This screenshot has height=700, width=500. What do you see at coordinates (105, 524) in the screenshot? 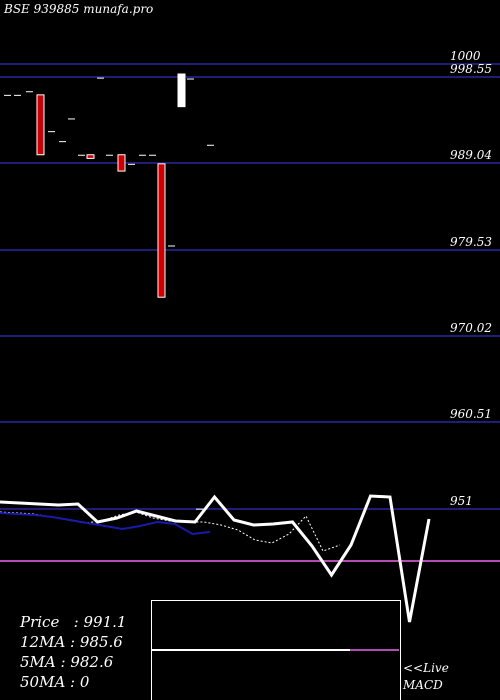
I see `blue-ma-line` at bounding box center [105, 524].